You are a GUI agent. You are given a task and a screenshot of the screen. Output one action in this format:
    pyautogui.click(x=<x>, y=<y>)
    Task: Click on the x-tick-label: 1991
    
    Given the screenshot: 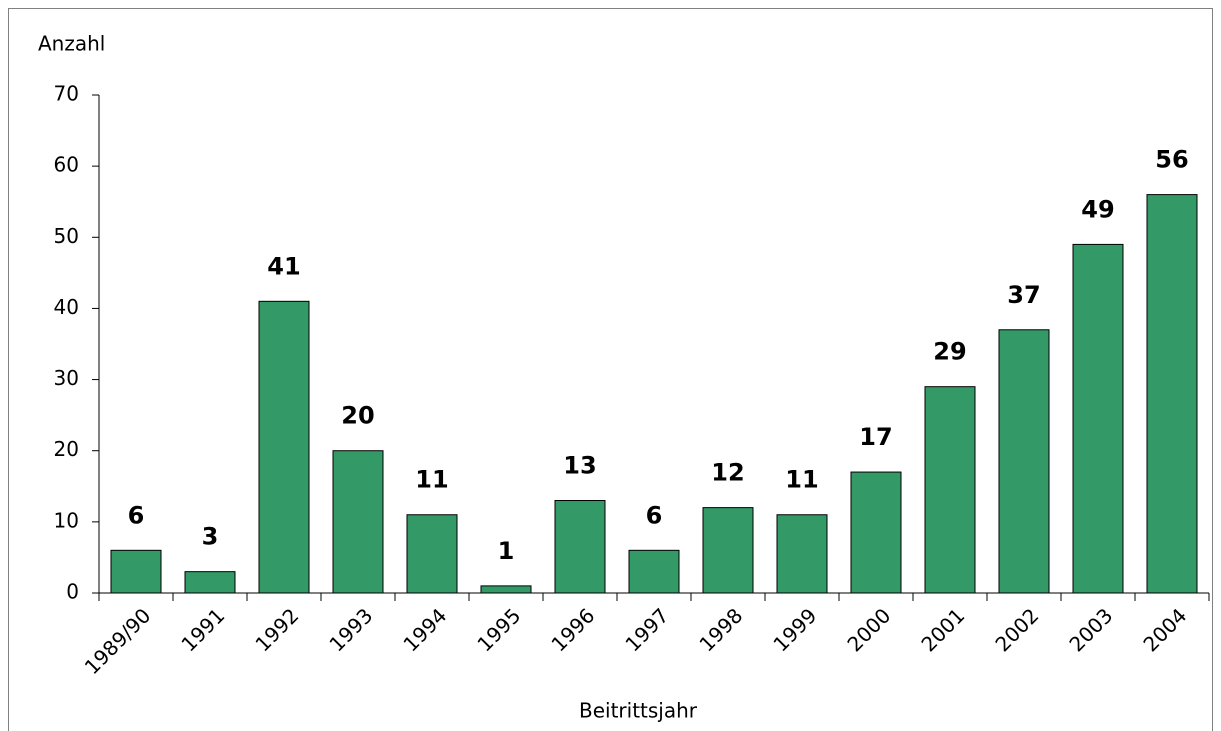 What is the action you would take?
    pyautogui.click(x=202, y=629)
    